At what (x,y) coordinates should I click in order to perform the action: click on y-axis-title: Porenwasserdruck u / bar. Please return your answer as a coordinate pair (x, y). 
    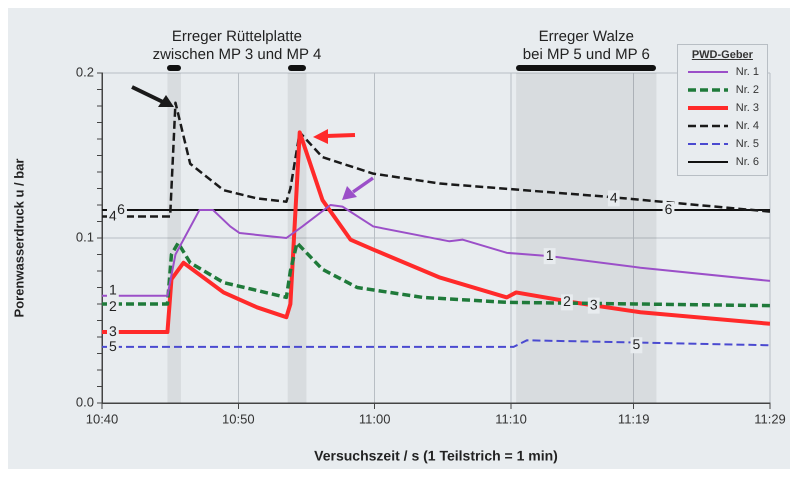
    Looking at the image, I should click on (18, 238).